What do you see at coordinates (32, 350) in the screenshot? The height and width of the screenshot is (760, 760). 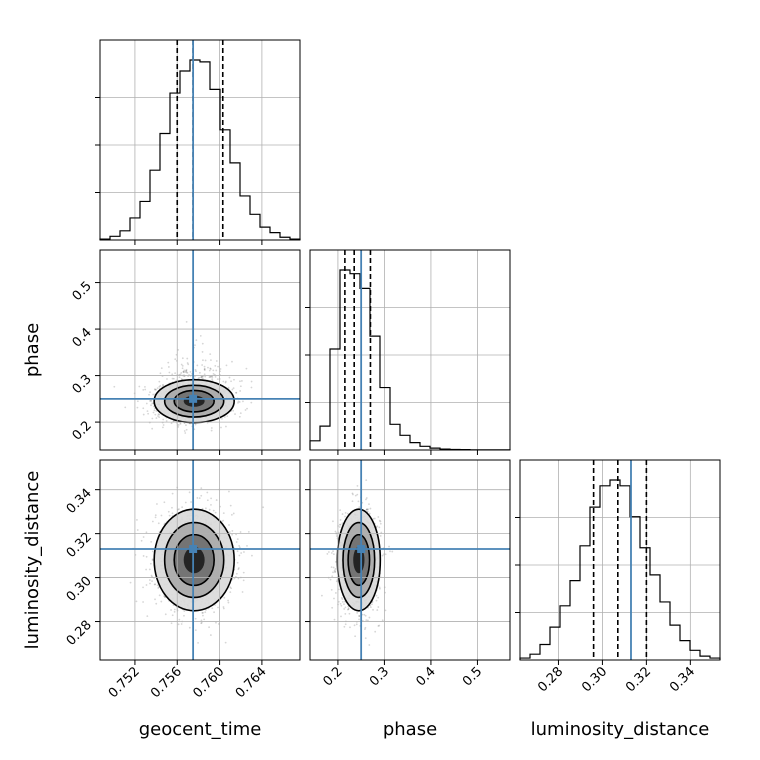 I see `y-axis-label-phase: phase` at bounding box center [32, 350].